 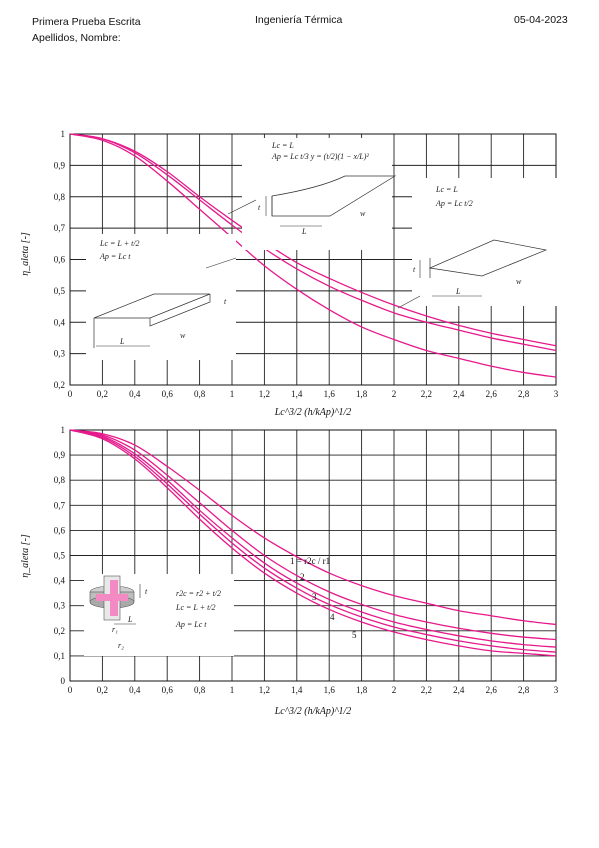 What do you see at coordinates (541, 20) in the screenshot?
I see `exam-date: 05-04-2023` at bounding box center [541, 20].